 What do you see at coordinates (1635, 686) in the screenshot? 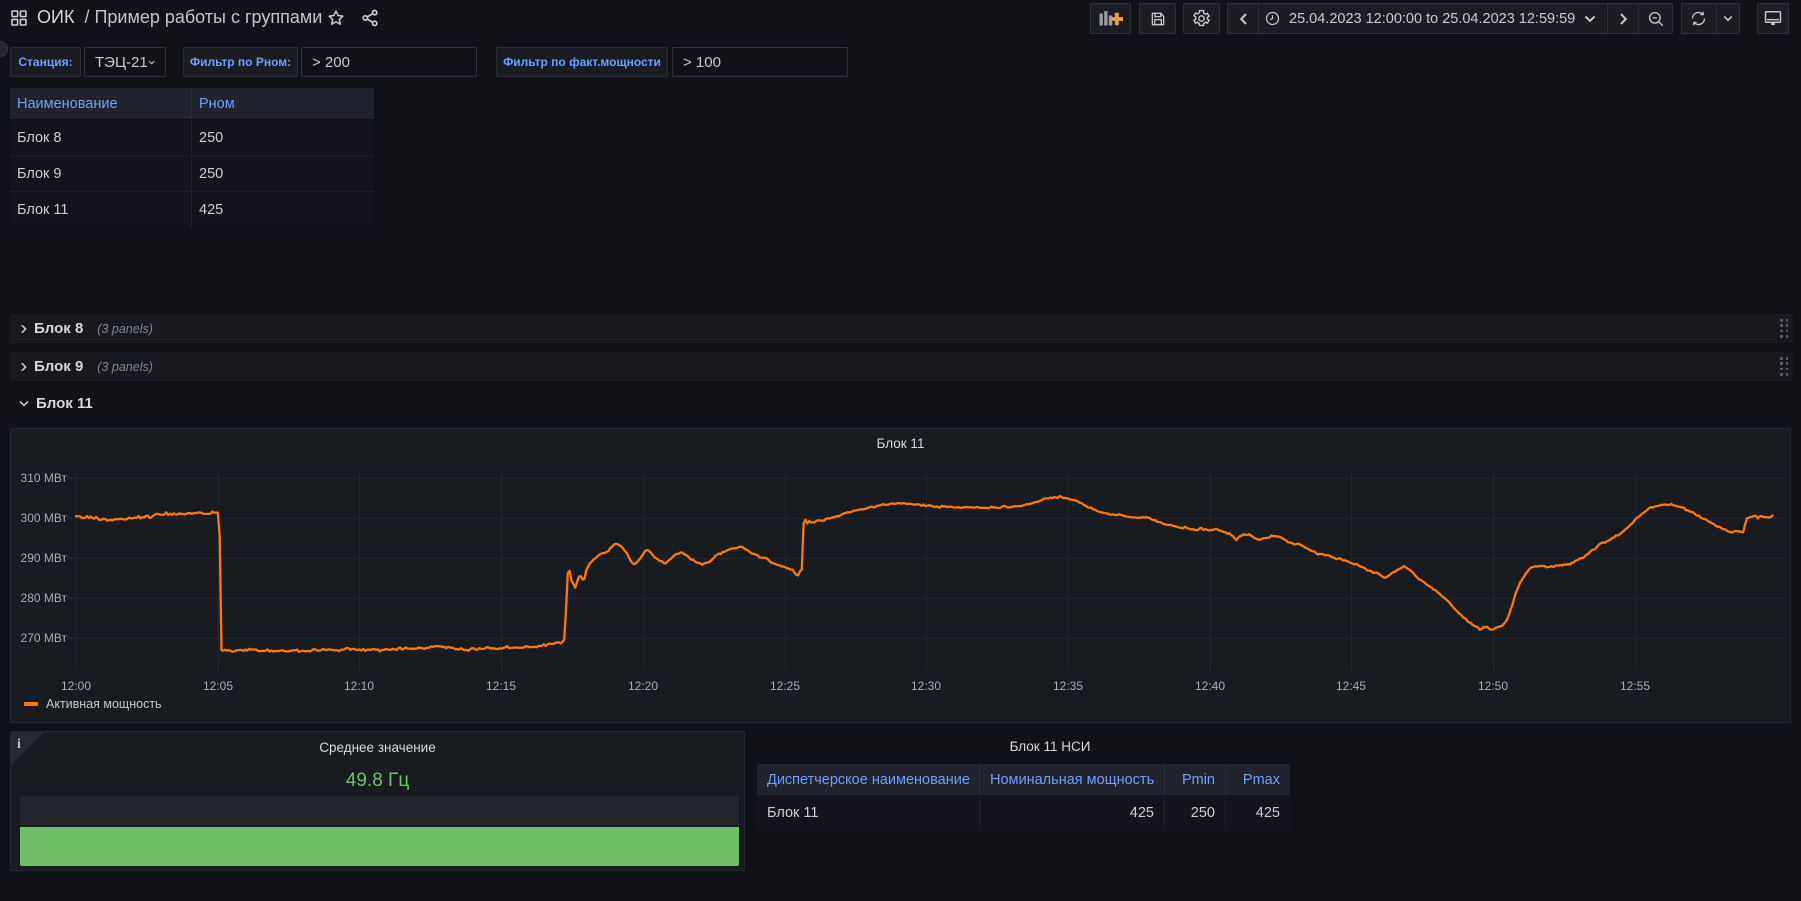
I see `svg-text: 12:55` at bounding box center [1635, 686].